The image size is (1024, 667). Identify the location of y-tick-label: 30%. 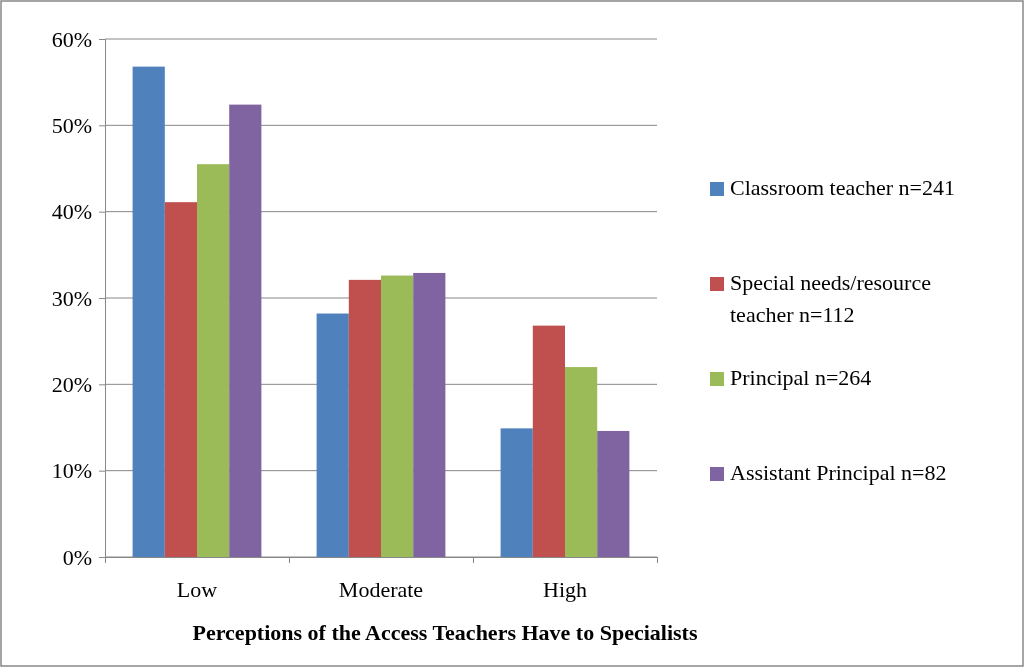
(71, 298).